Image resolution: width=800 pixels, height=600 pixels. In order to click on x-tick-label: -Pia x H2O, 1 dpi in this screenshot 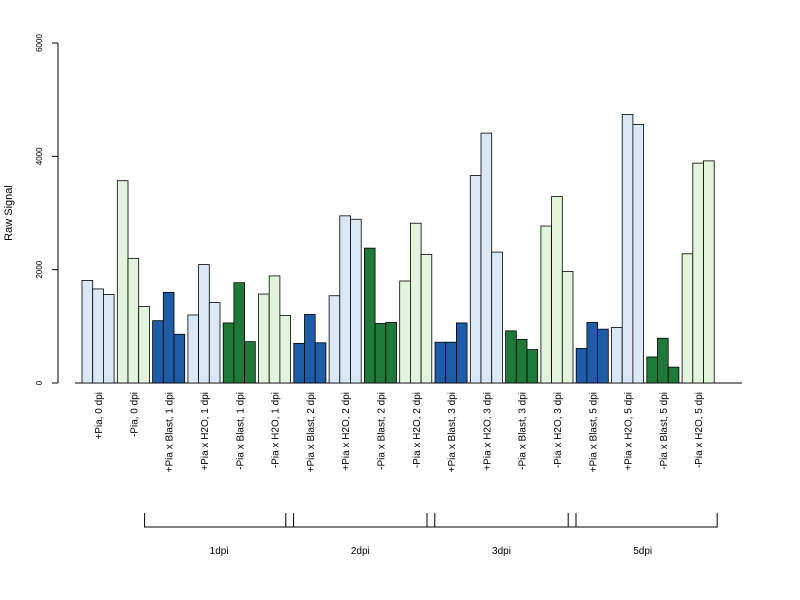, I will do `click(276, 430)`.